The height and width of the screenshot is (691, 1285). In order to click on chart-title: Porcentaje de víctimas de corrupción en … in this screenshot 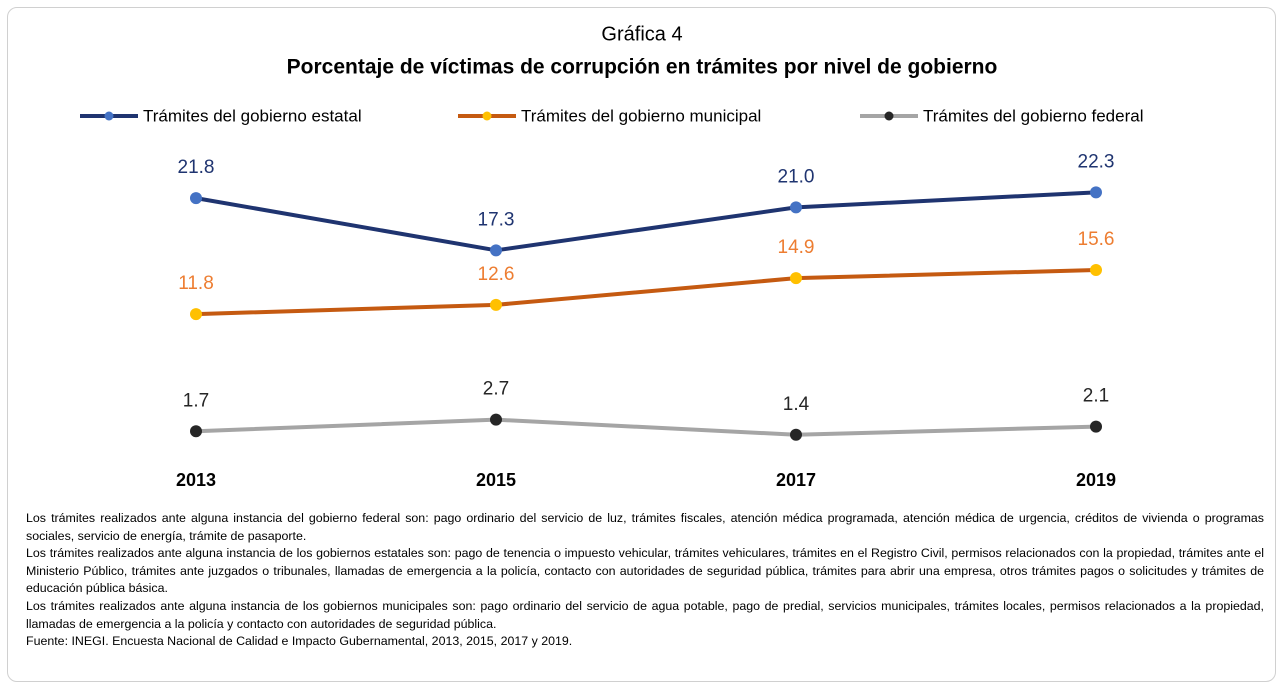, I will do `click(642, 67)`.